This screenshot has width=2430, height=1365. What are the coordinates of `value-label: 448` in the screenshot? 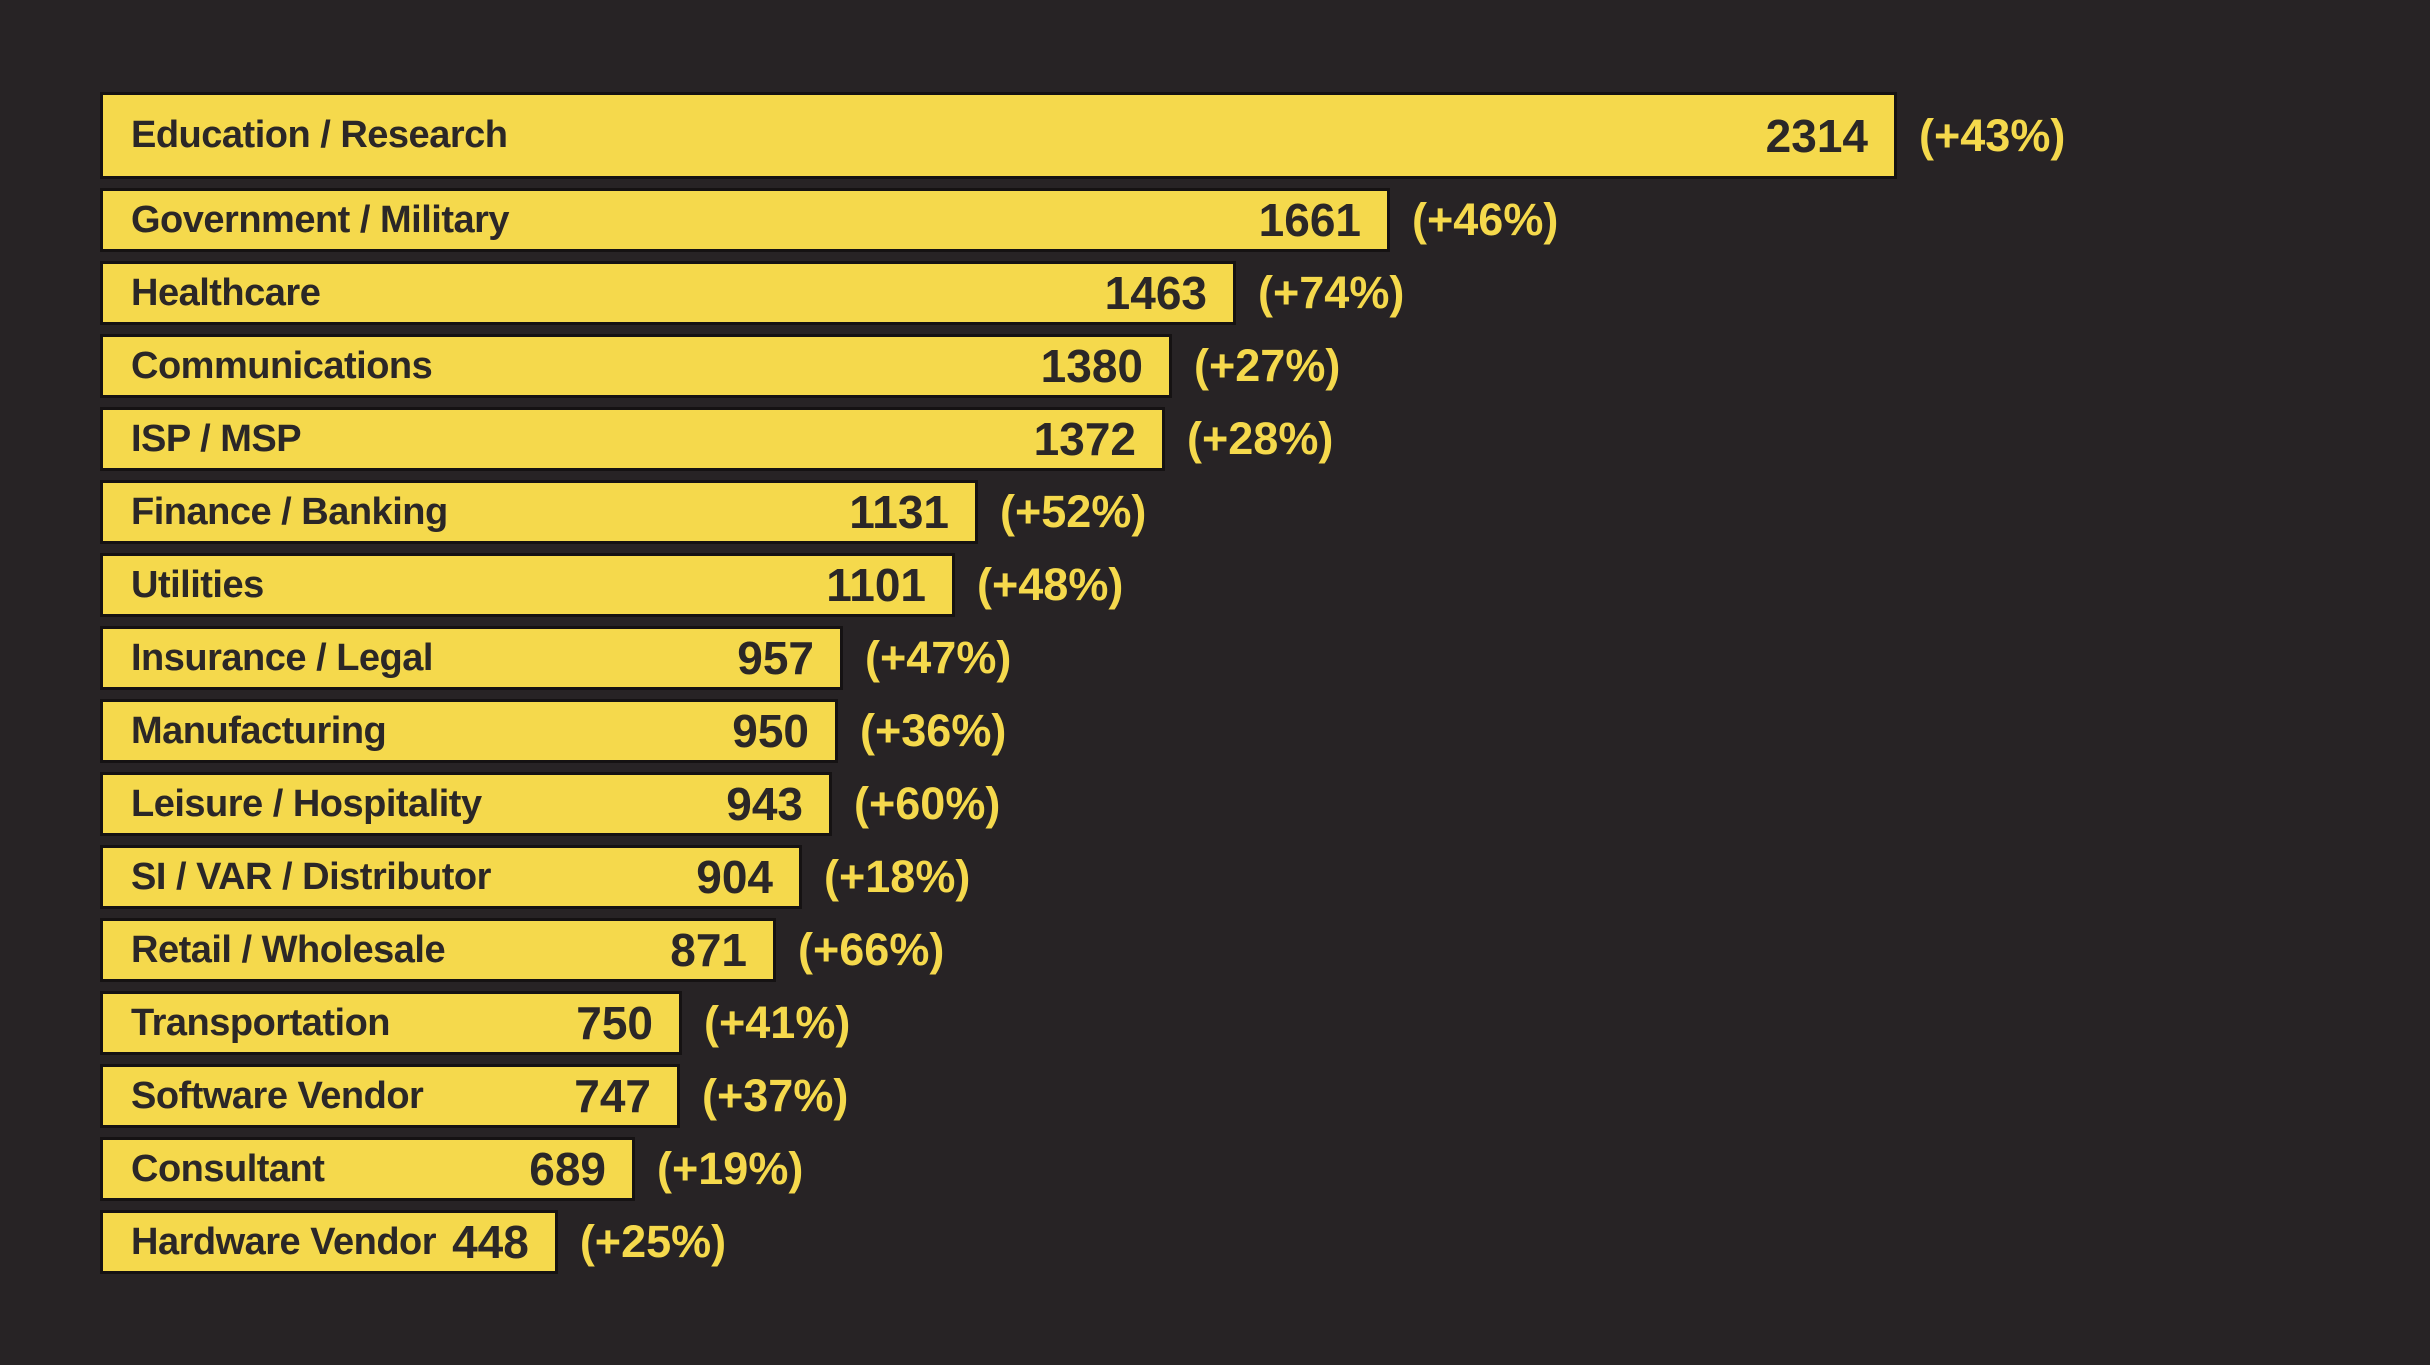 It's located at (490, 1242).